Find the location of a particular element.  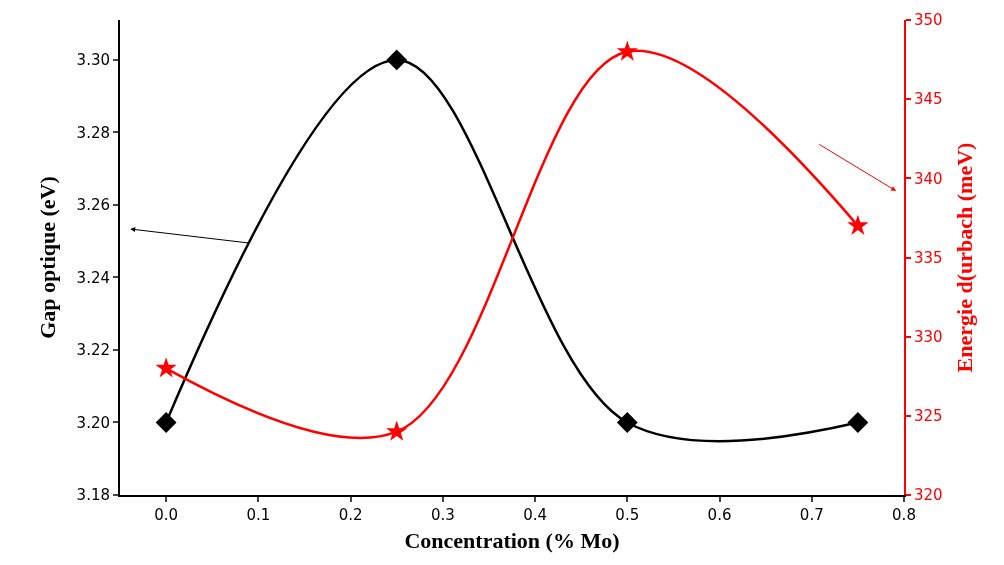

y2-tick-label: 320 is located at coordinates (928, 495).